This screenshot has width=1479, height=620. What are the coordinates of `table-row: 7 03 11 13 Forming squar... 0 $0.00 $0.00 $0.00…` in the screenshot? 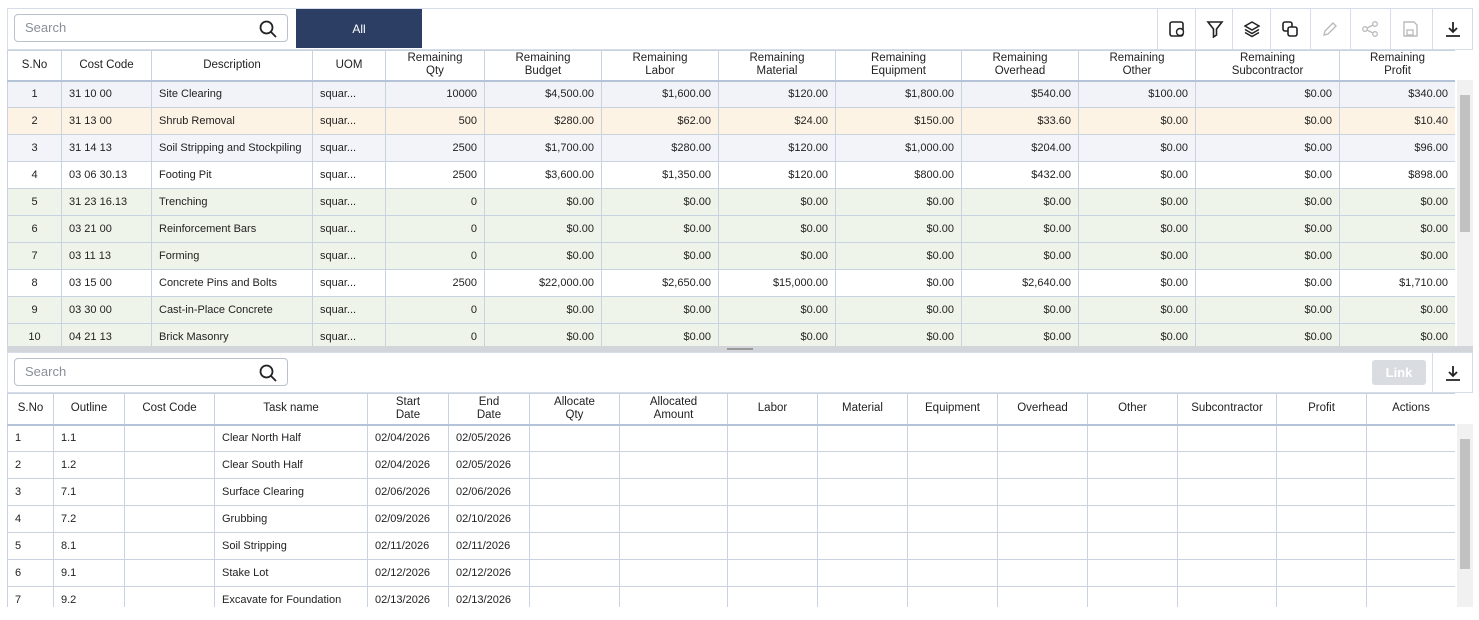 It's located at (731, 256).